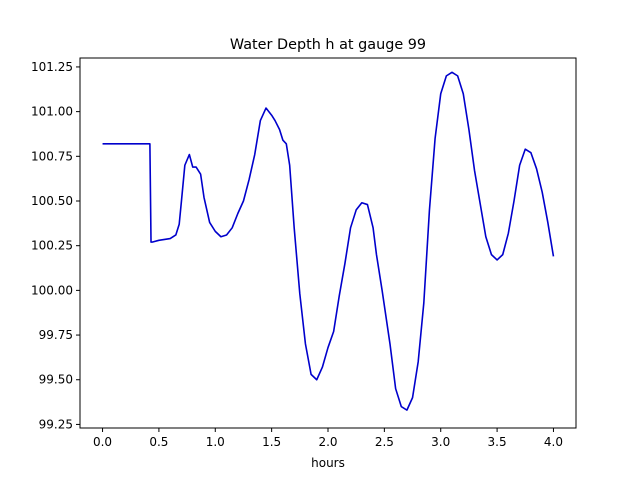 This screenshot has height=480, width=640. I want to click on x-tick-label: 3.0, so click(440, 442).